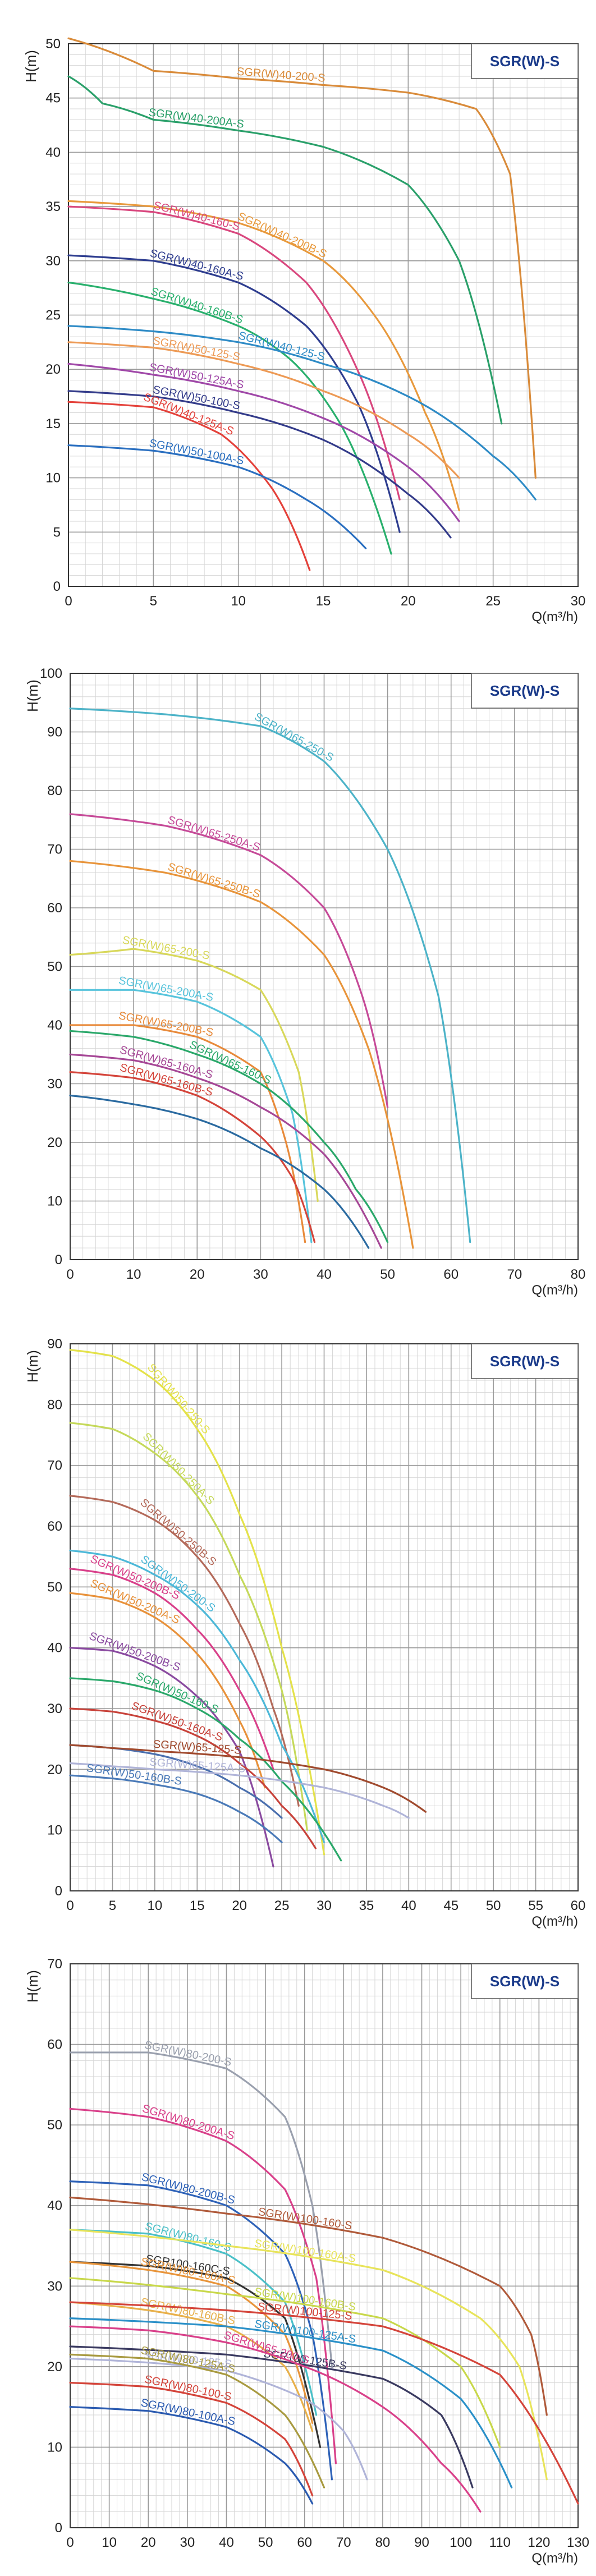  I want to click on x-tick-label: 40, so click(226, 2542).